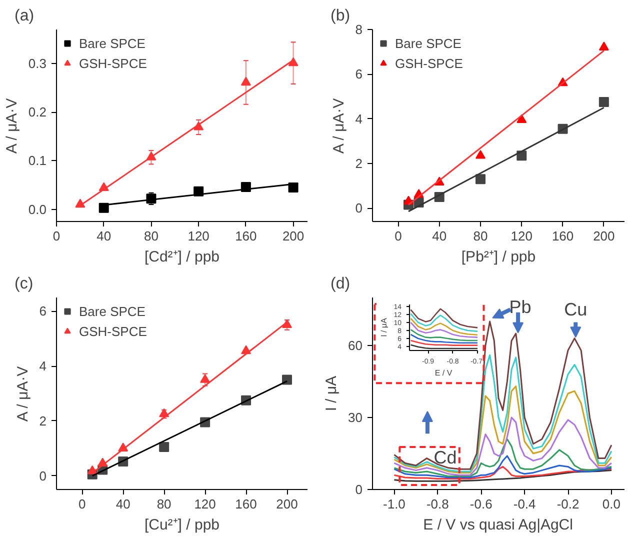 This screenshot has width=635, height=537. I want to click on x-tick-label: -1.0, so click(394, 504).